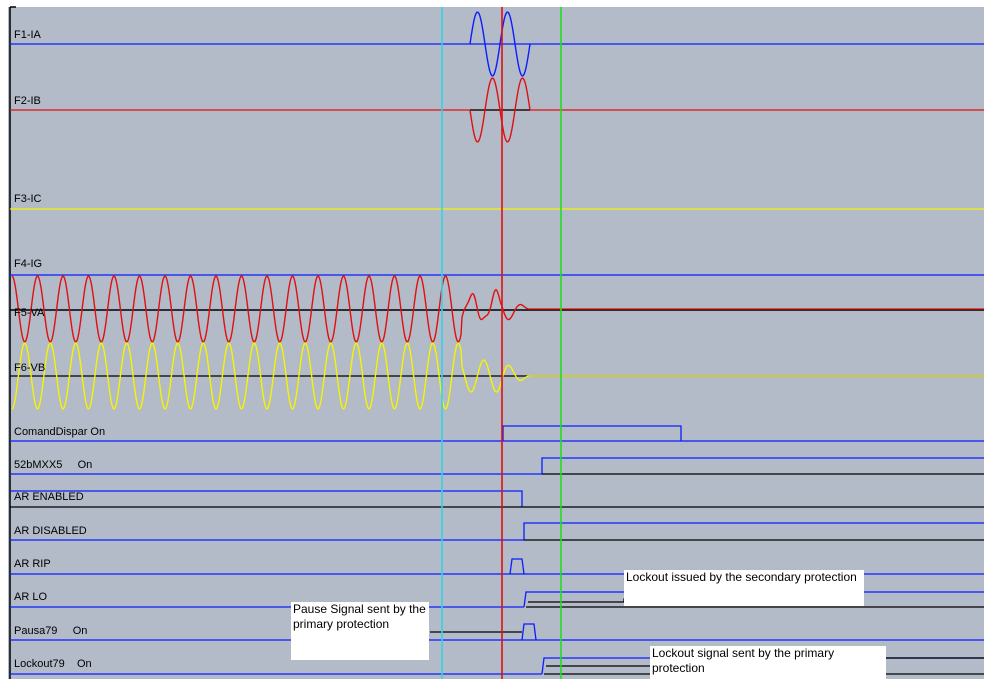  Describe the element at coordinates (59, 432) in the screenshot. I see `channel-label-comanddispar: ComandDispar On` at that location.